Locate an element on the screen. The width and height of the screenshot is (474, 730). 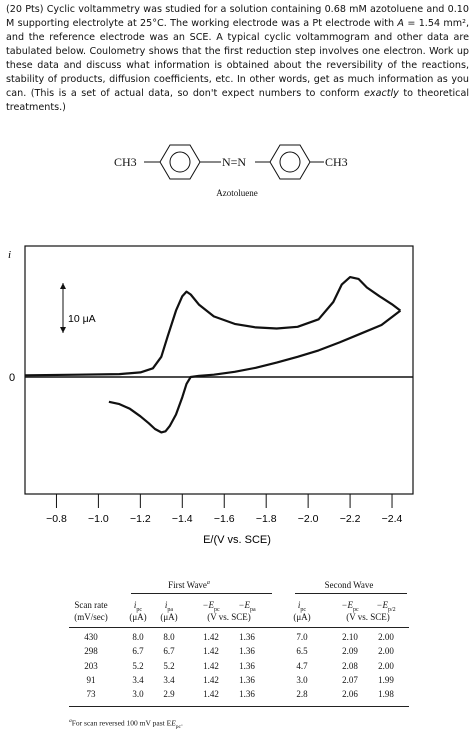
forward-scan-curve is located at coordinates (213, 326).